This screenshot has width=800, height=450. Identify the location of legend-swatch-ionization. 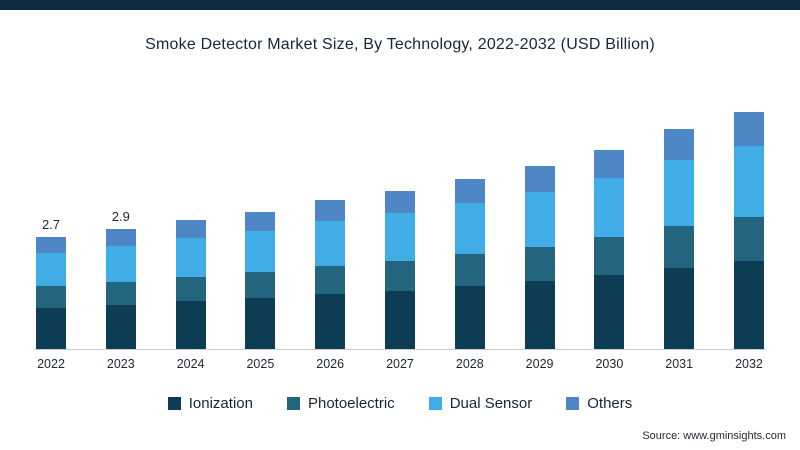
(174, 403).